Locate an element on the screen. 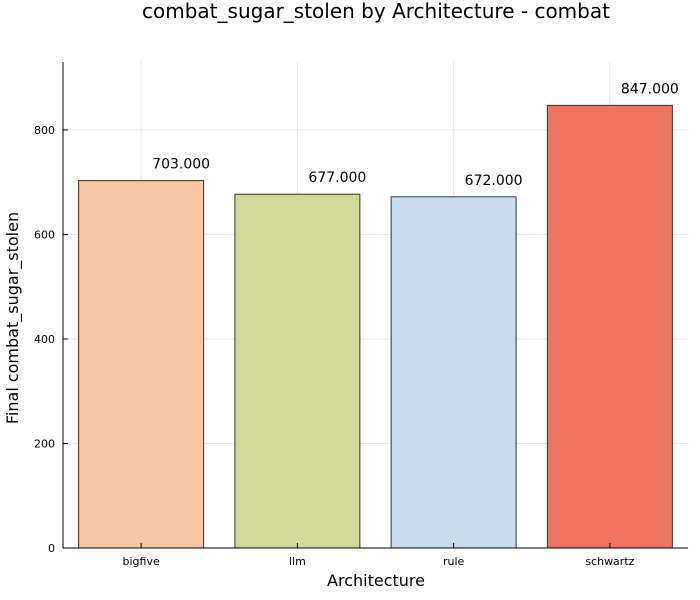 The height and width of the screenshot is (600, 700). data-label-schwartz: 847.000 is located at coordinates (650, 89).